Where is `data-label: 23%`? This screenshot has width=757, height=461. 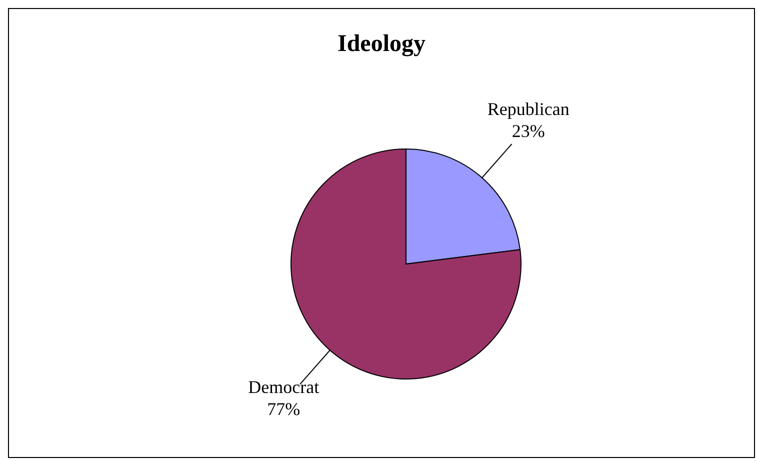
data-label: 23% is located at coordinates (528, 131).